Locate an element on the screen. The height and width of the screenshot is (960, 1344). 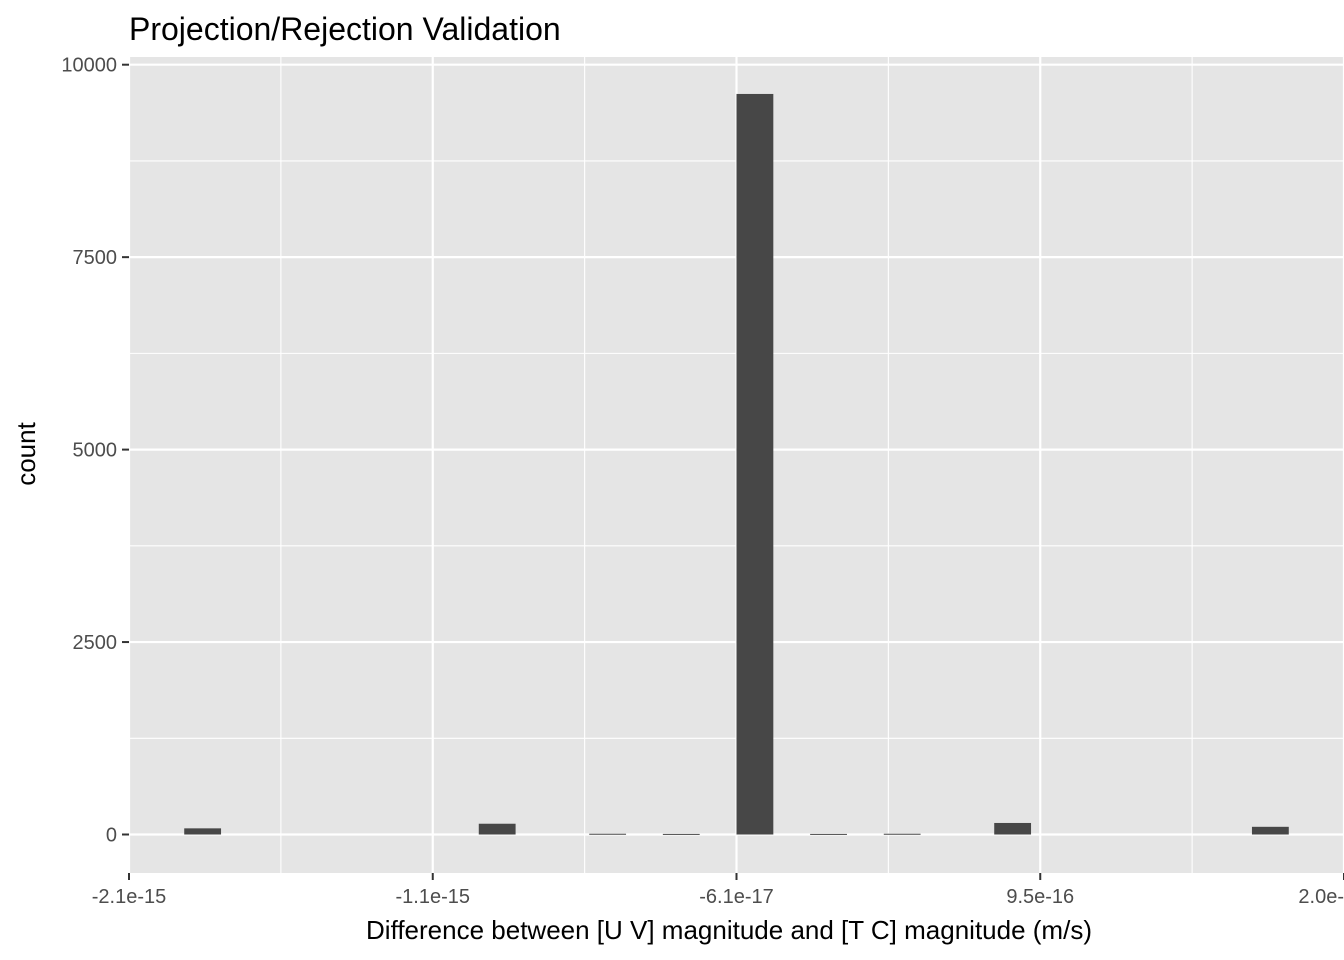
chart-title: Projection/Rejection Validation is located at coordinates (345, 29).